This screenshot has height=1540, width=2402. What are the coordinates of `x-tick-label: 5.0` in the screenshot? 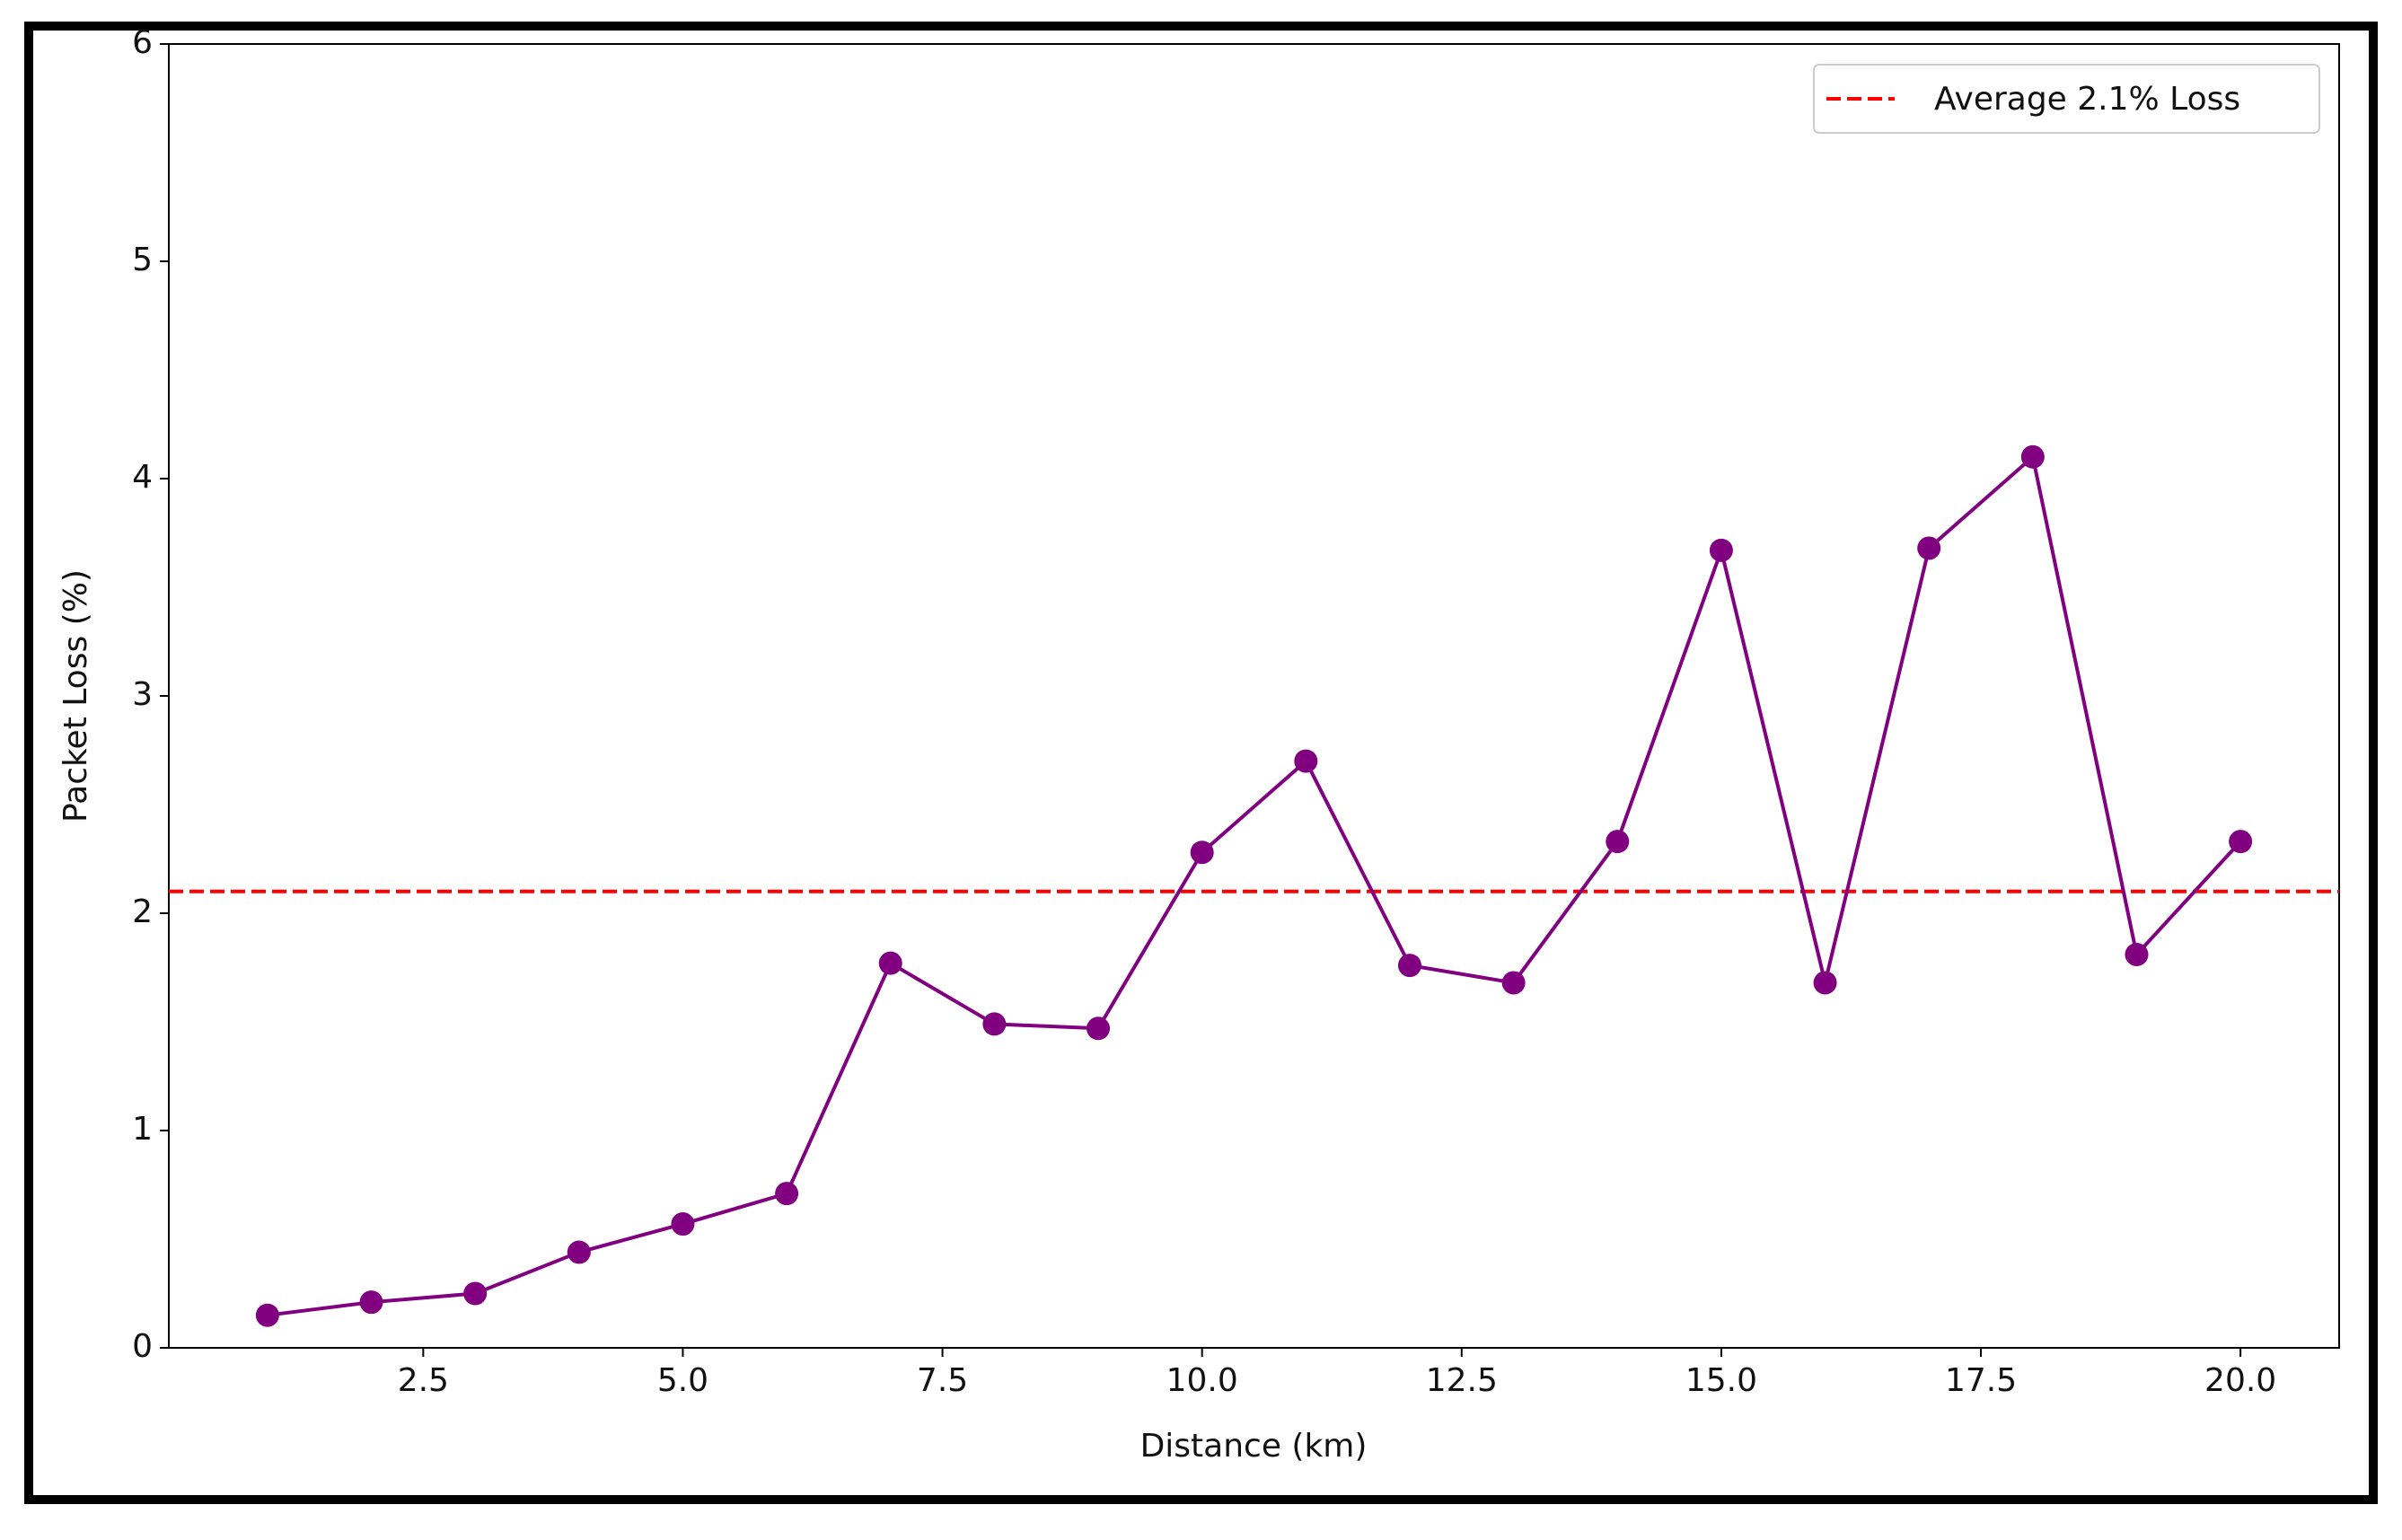 It's located at (682, 1380).